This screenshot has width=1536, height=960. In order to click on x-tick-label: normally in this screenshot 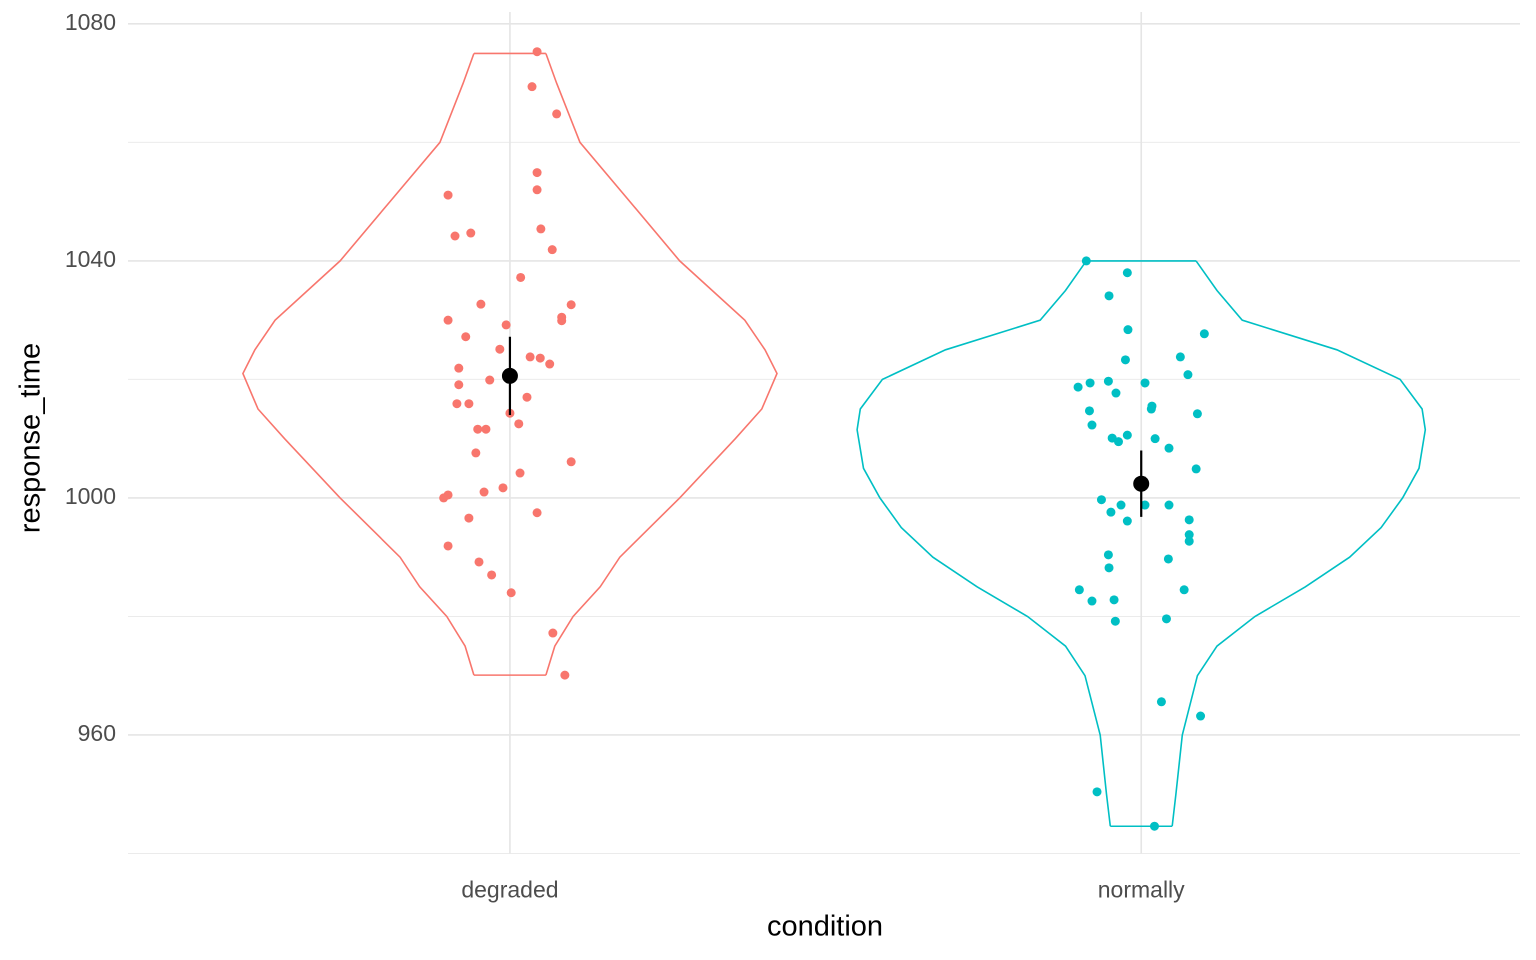, I will do `click(1141, 890)`.